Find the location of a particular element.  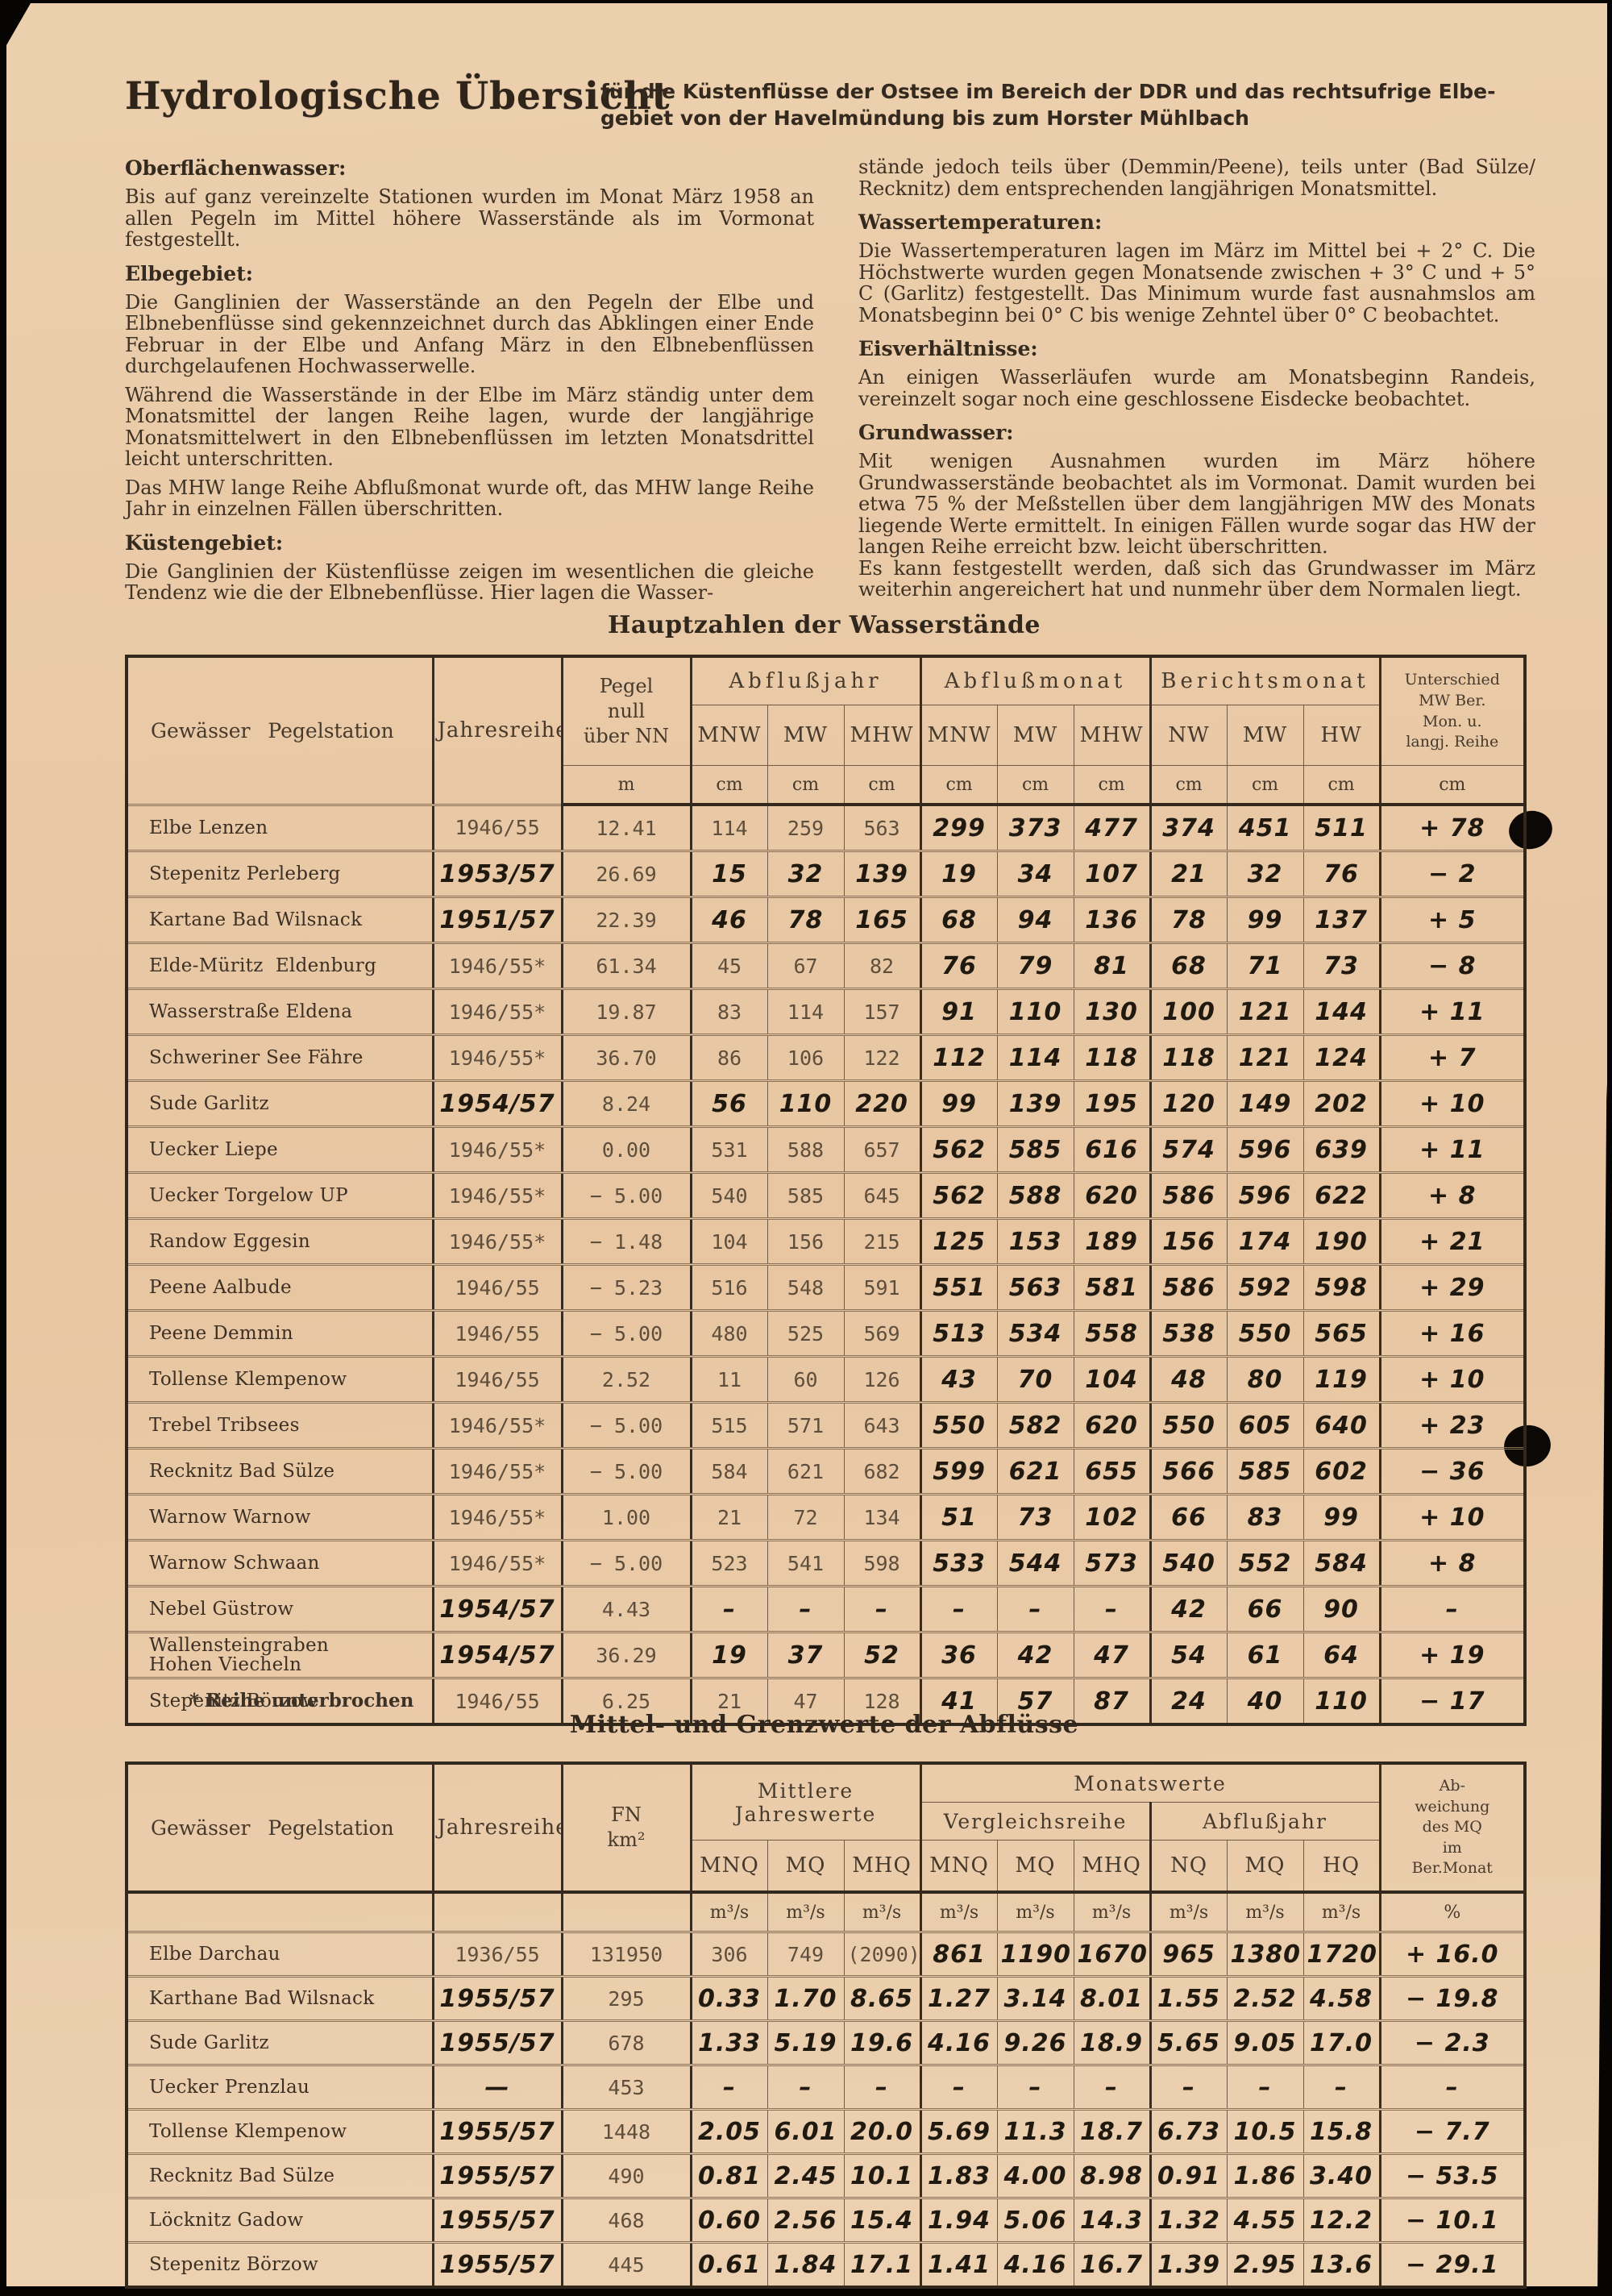

unit-cell: m is located at coordinates (626, 786).